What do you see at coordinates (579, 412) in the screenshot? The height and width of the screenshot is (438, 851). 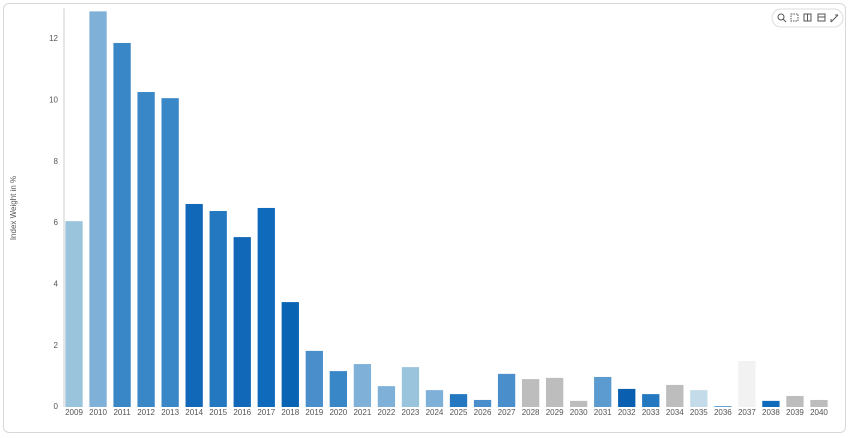 I see `x-tick-label: 2030` at bounding box center [579, 412].